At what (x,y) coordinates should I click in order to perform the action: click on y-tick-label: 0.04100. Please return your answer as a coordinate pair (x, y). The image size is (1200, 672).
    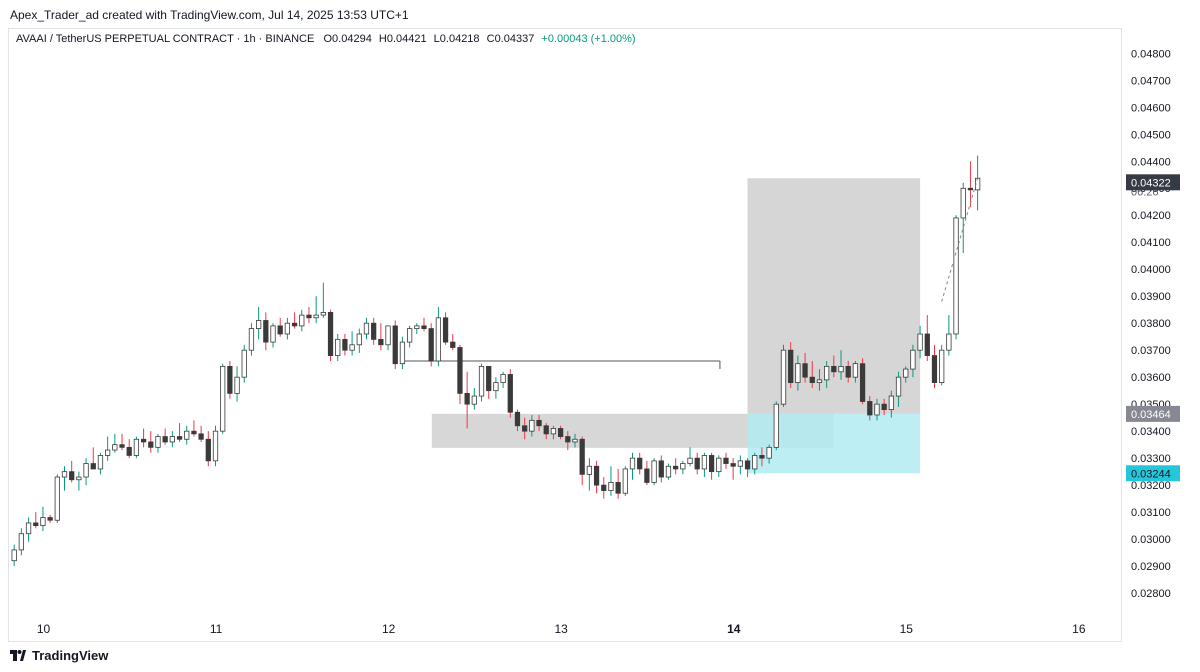
    Looking at the image, I should click on (1151, 243).